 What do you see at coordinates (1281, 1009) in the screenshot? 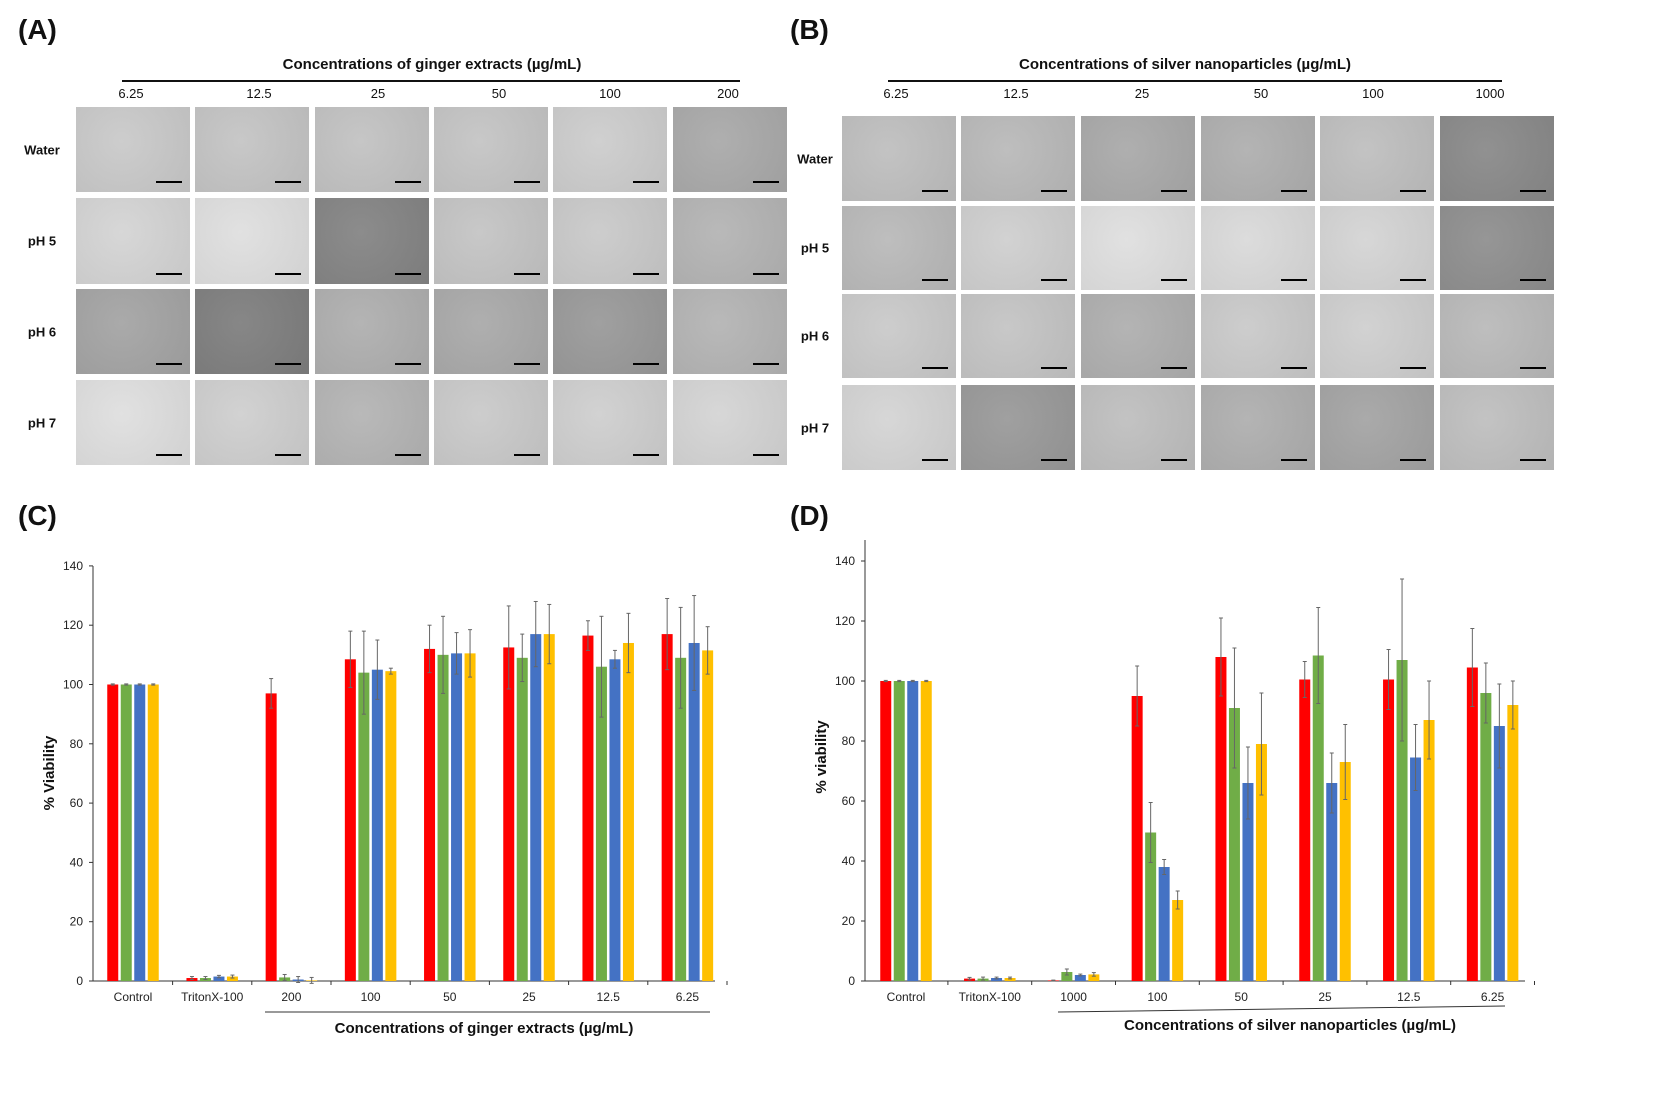
I see `concentration-bracket-line` at bounding box center [1281, 1009].